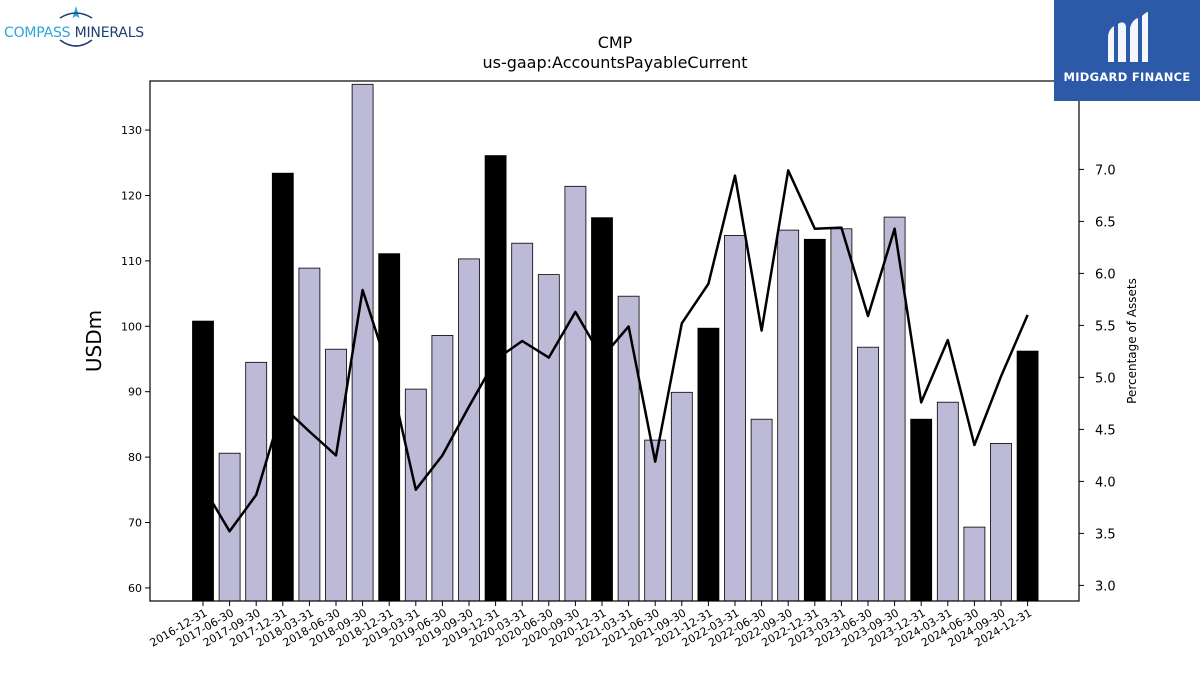  I want to click on chart-subtitle: us-gaap:AccountsPayableCurrent, so click(614, 62).